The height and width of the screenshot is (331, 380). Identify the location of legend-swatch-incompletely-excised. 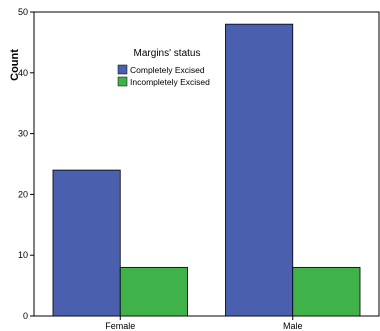
(122, 81).